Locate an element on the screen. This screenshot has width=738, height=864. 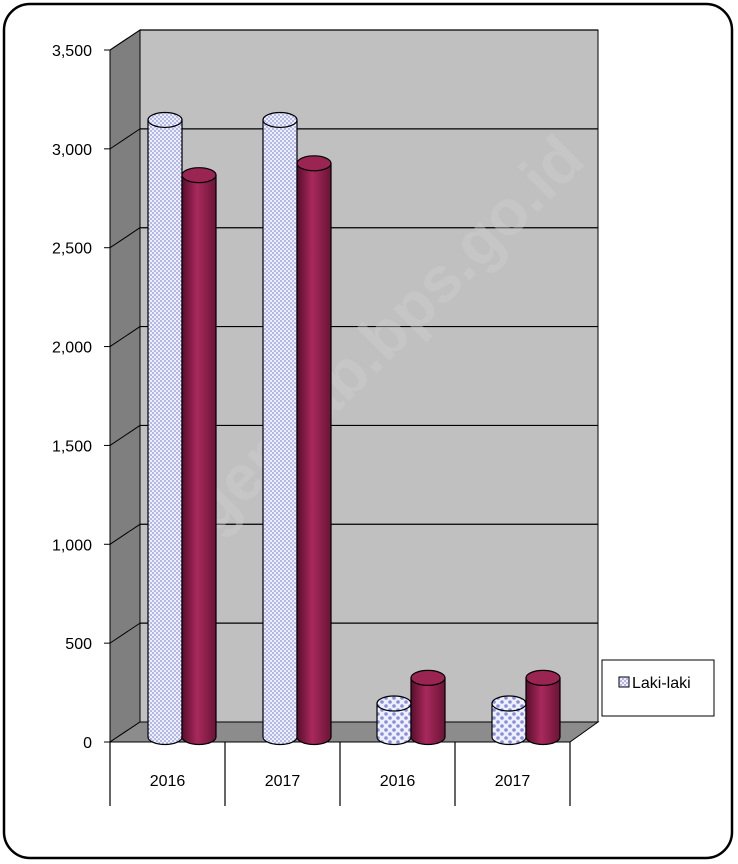
category-axis: 2016 2017 2016 2017 is located at coordinates (340, 774).